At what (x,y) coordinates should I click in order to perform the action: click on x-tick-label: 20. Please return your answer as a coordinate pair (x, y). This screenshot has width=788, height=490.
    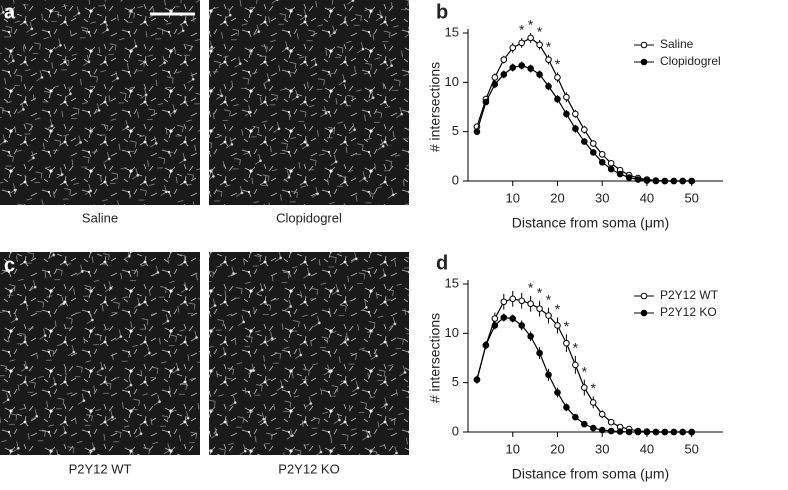
    Looking at the image, I should click on (557, 448).